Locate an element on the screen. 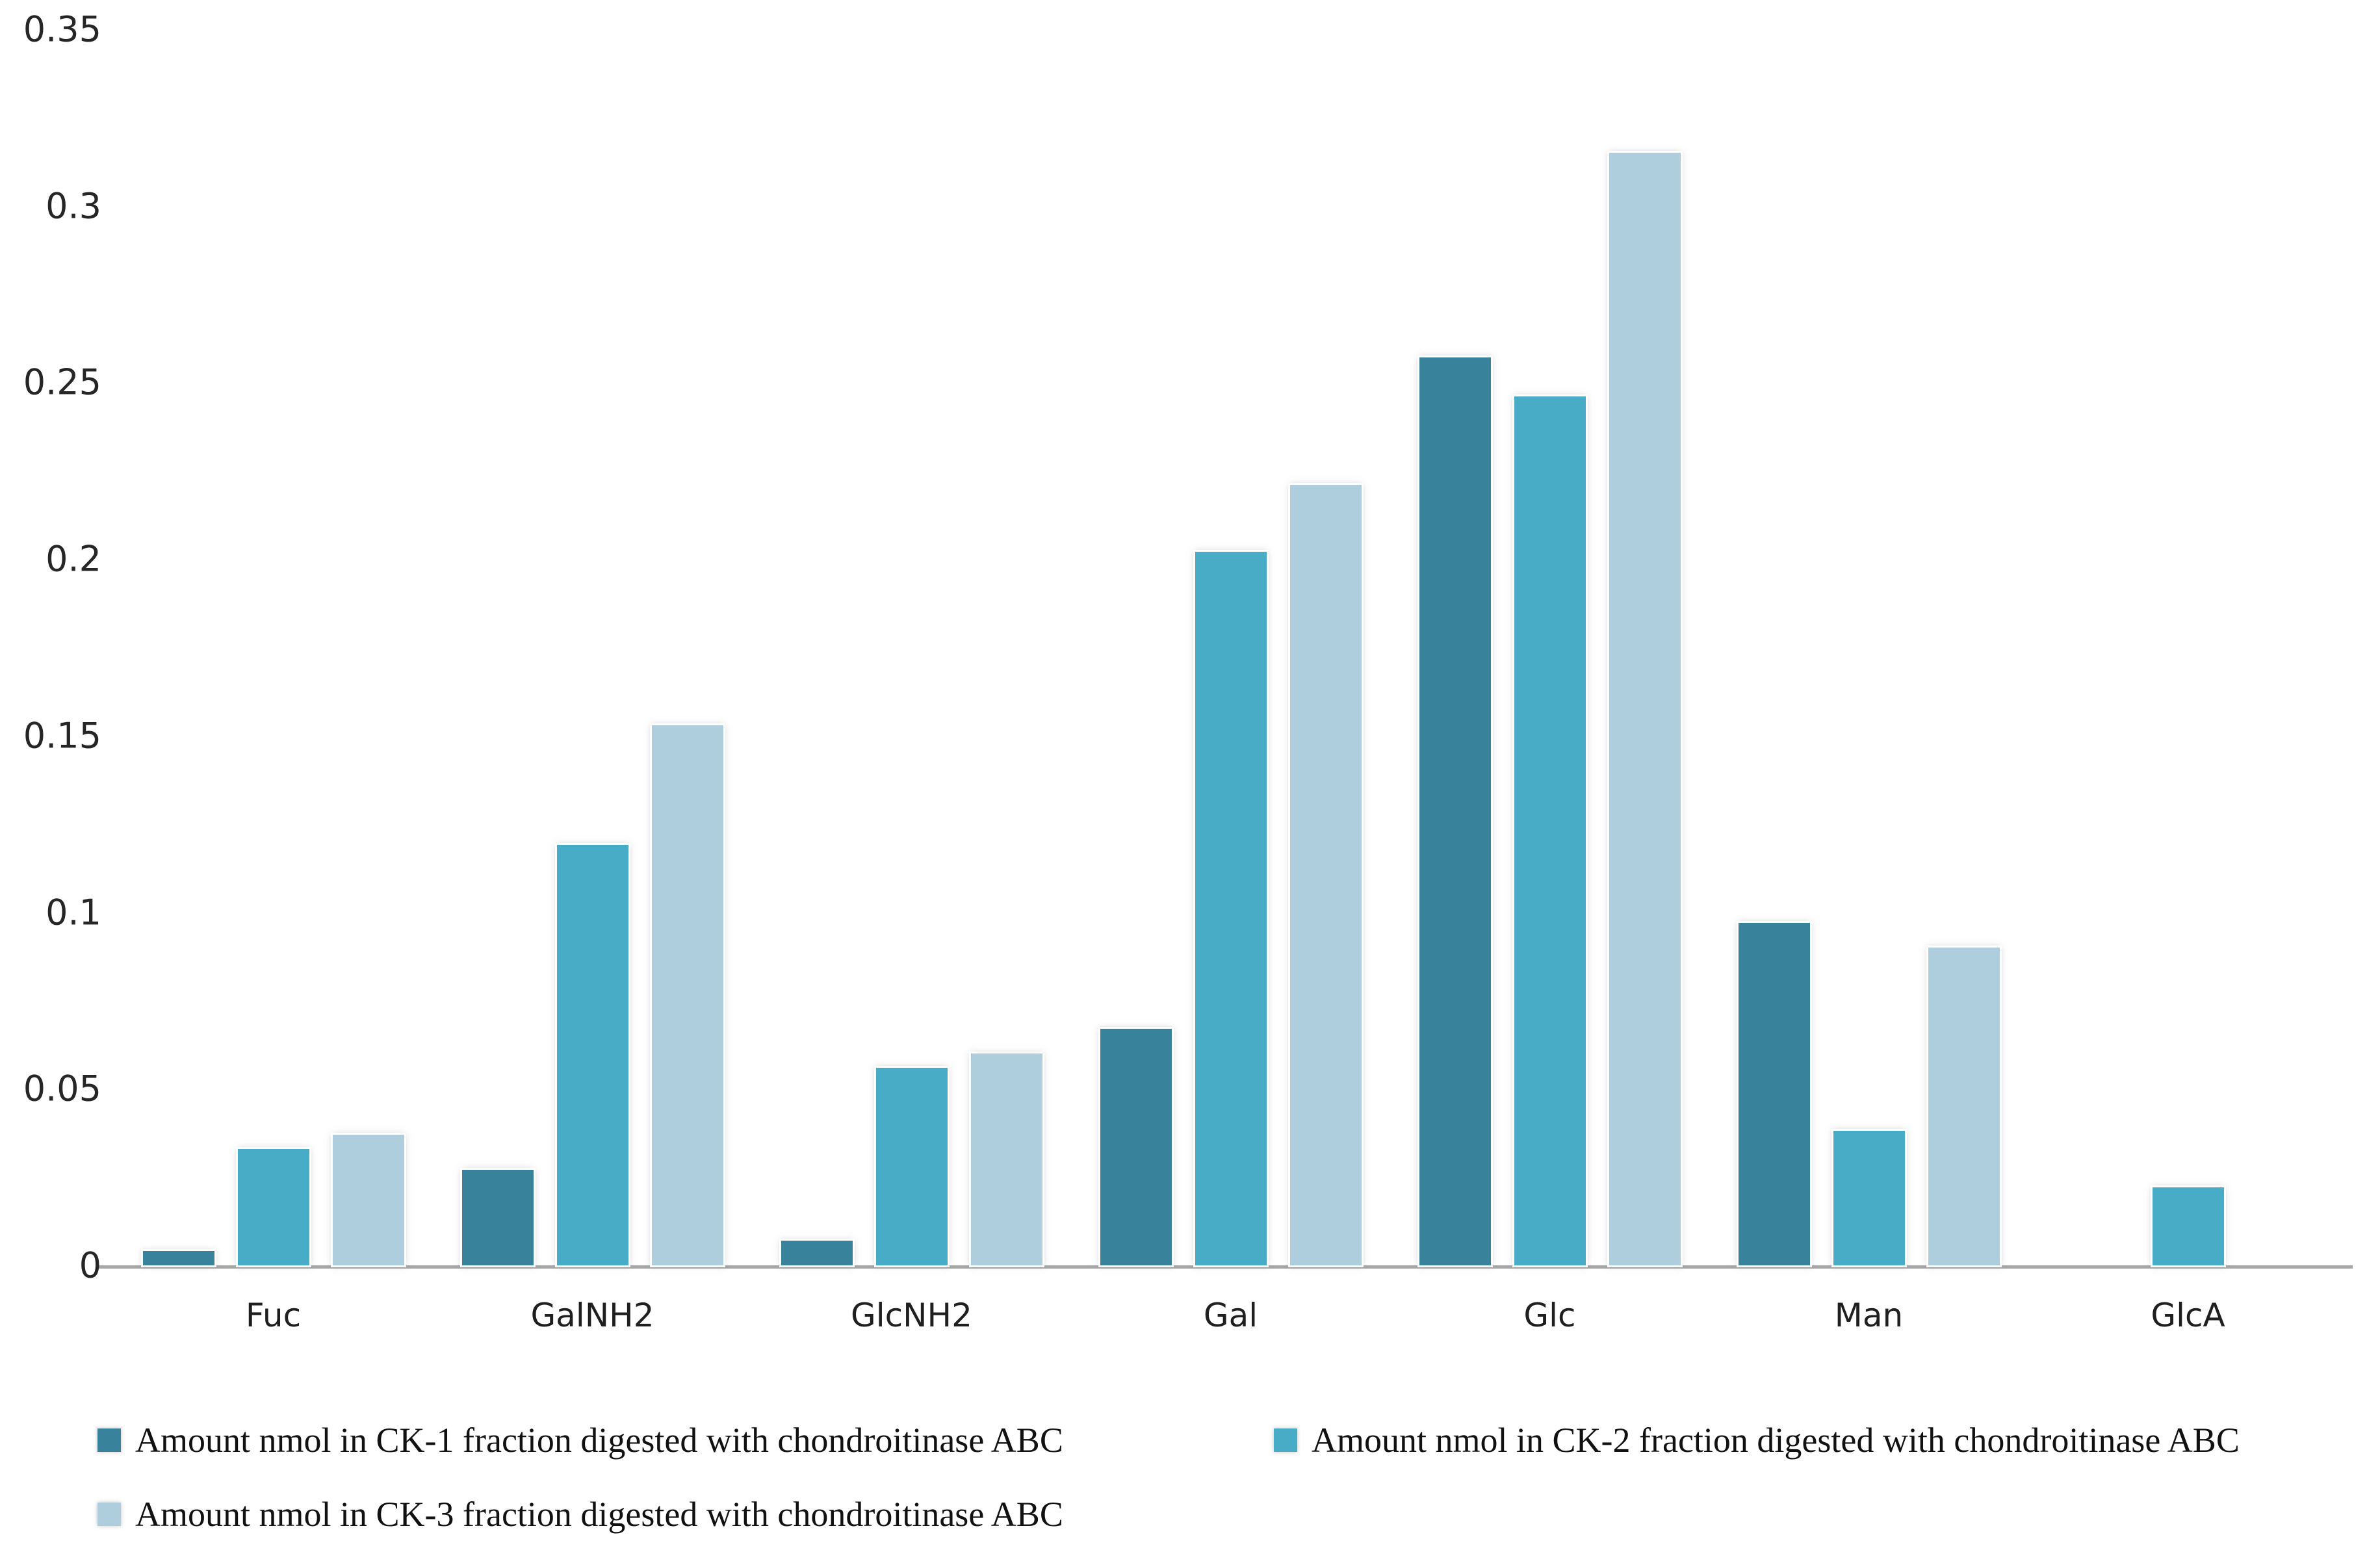  bar-series1-GalNH2 is located at coordinates (497, 1217).